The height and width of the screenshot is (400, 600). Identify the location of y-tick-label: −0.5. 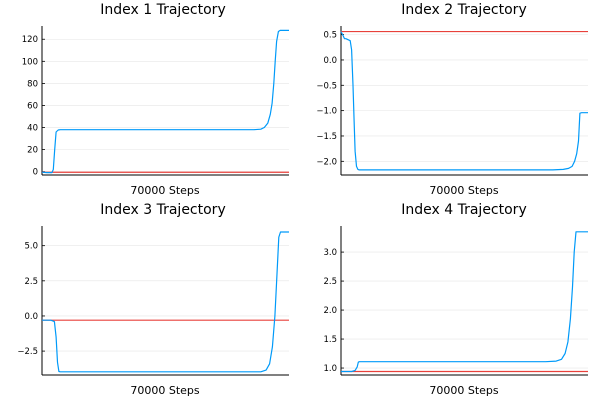
(326, 86).